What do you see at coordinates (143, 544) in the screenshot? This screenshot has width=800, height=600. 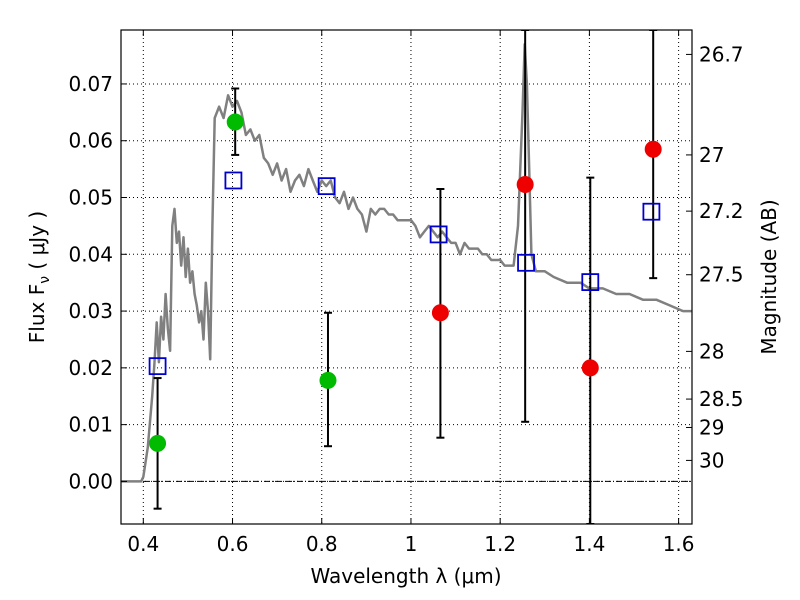 I see `x-tick-label: 0.4` at bounding box center [143, 544].